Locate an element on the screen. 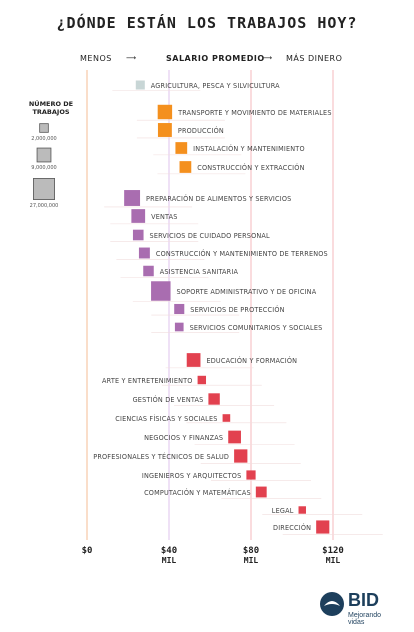  data-label: AGRICULTURA, PESCA Y SILVICULTURA is located at coordinates (215, 85).